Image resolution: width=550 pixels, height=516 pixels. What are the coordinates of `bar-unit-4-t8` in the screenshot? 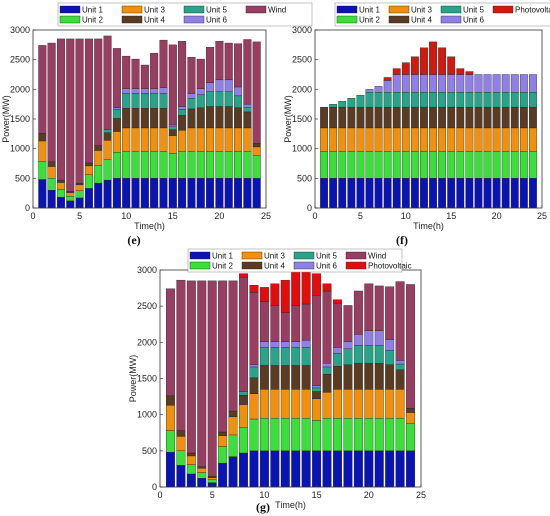 It's located at (387, 117).